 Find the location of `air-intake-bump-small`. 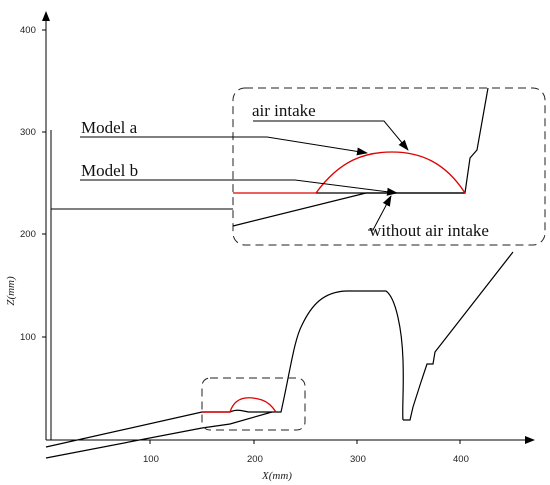

air-intake-bump-small is located at coordinates (239, 405).